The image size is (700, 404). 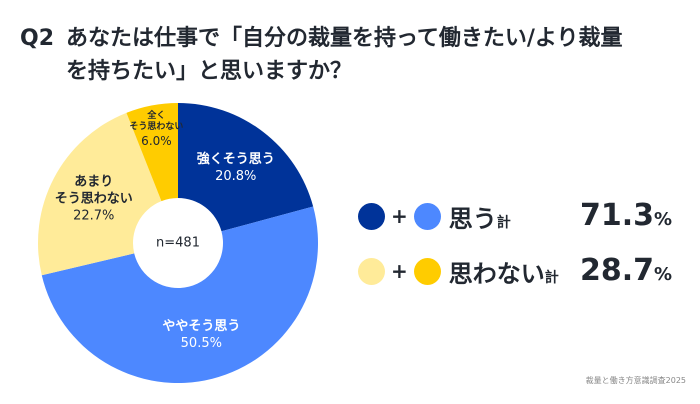 I want to click on summary-row-disagree: + 思わない計, so click(x=458, y=272).